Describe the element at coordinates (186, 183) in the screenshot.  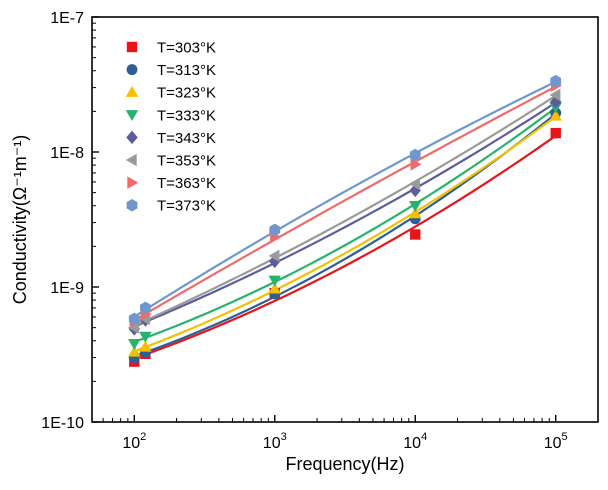
I see `legend-label: T=363°K` at that location.